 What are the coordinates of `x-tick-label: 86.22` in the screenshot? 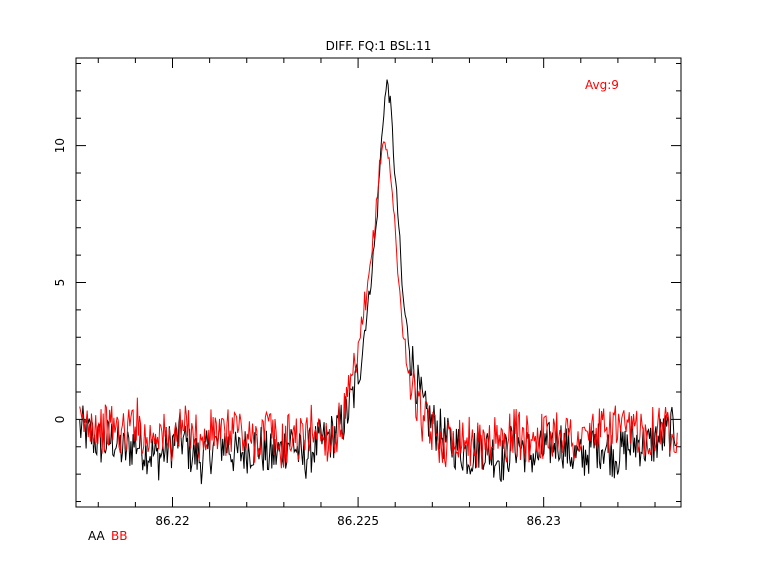 It's located at (172, 521).